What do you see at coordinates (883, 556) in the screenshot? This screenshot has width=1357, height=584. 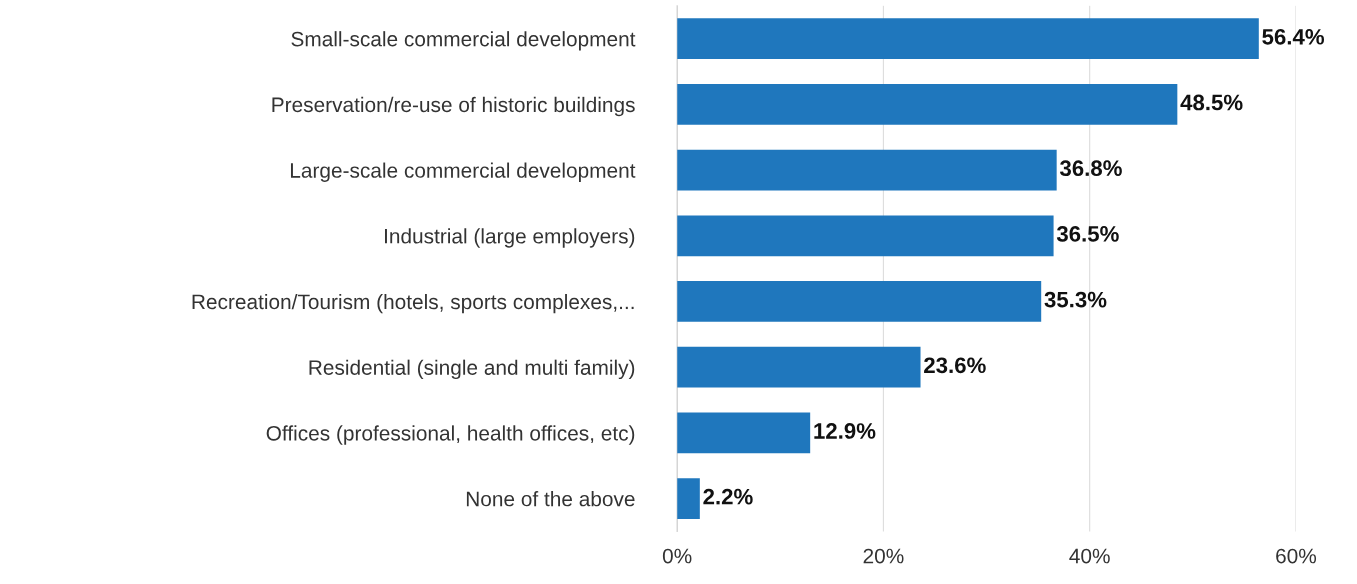 I see `x-tick-label: 20%` at bounding box center [883, 556].